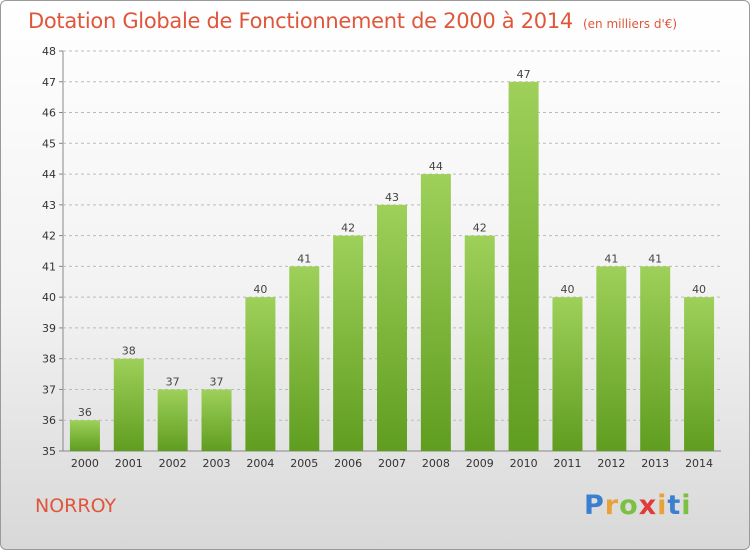 The width and height of the screenshot is (750, 550). I want to click on y-tick-label: 38, so click(49, 359).